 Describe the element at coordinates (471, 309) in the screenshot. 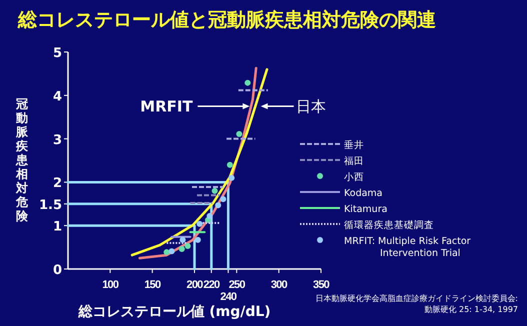

I see `text: 動脈硬化 25: 1-34, 1997` at that location.